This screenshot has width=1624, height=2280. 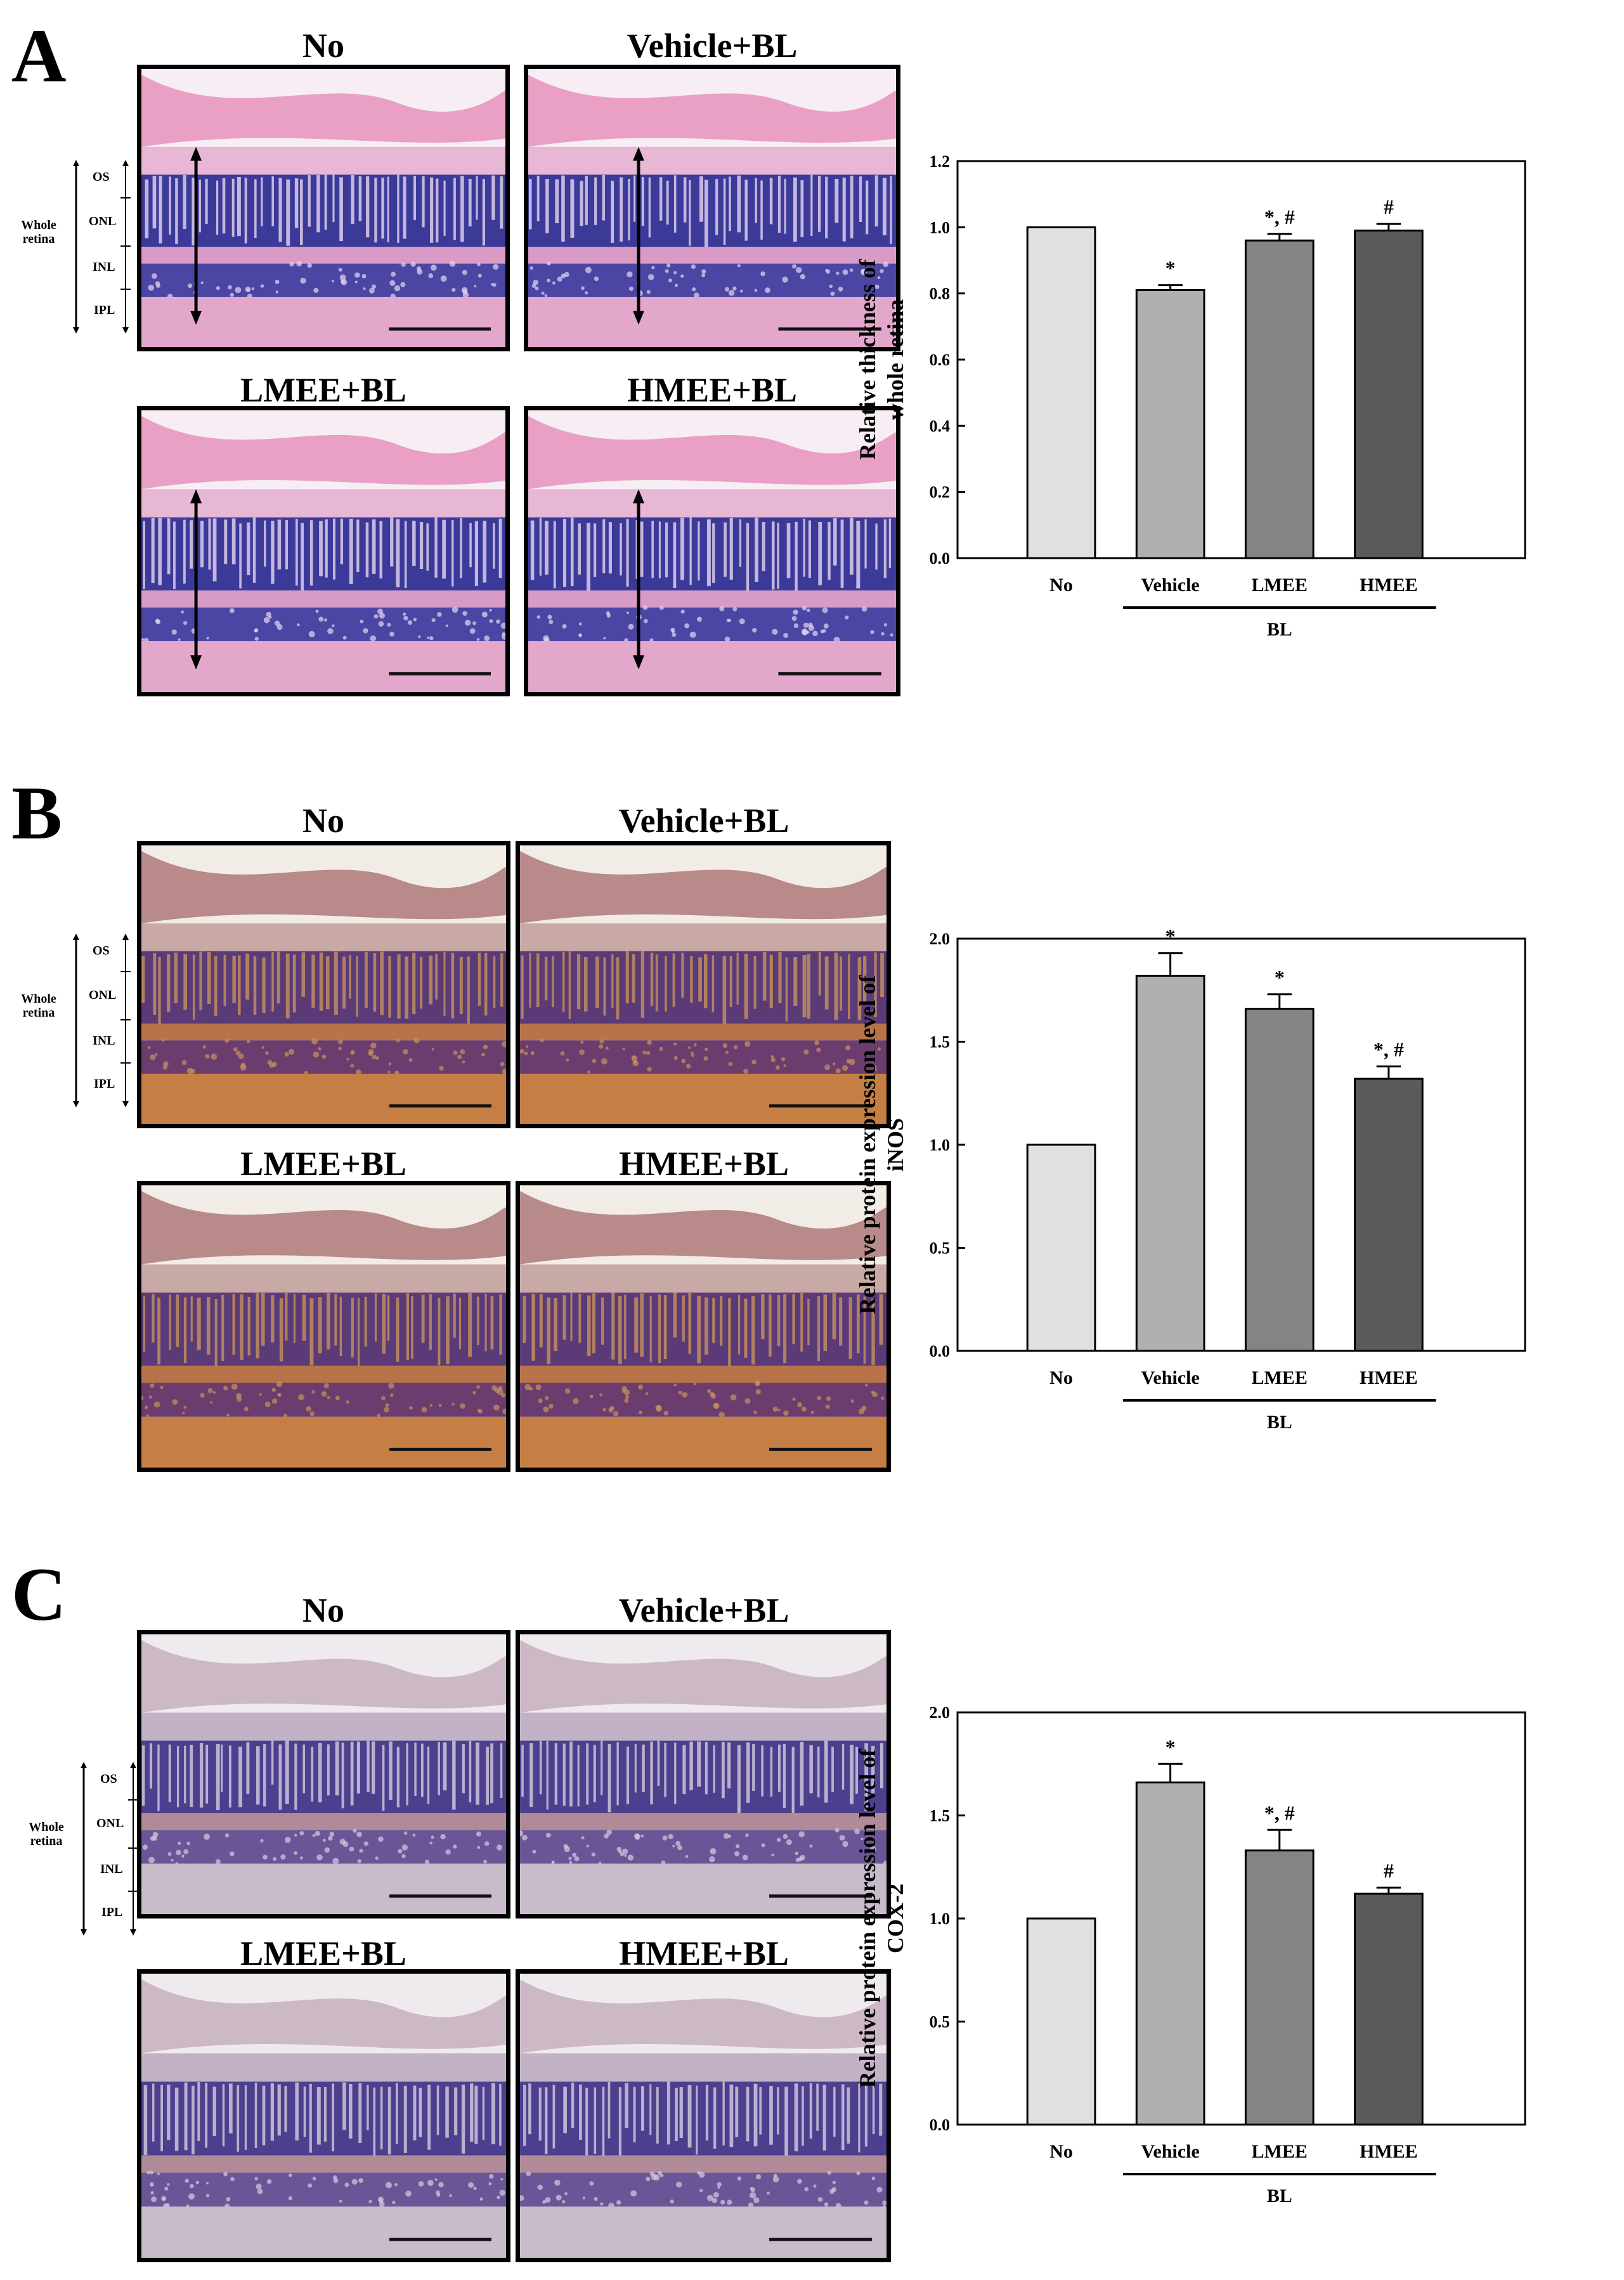 What do you see at coordinates (881, 1145) in the screenshot?
I see `y-axis-label: Relative protein expression level of iNOS` at bounding box center [881, 1145].